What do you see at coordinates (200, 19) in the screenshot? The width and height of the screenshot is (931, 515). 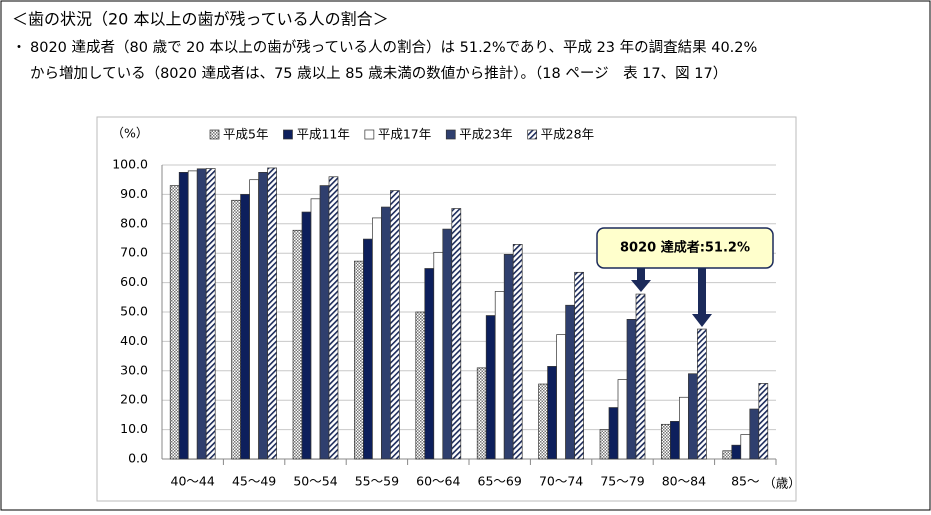 I see `doc-title: ＜歯の状況（20 本以上の歯が残っている人の割合＞` at bounding box center [200, 19].